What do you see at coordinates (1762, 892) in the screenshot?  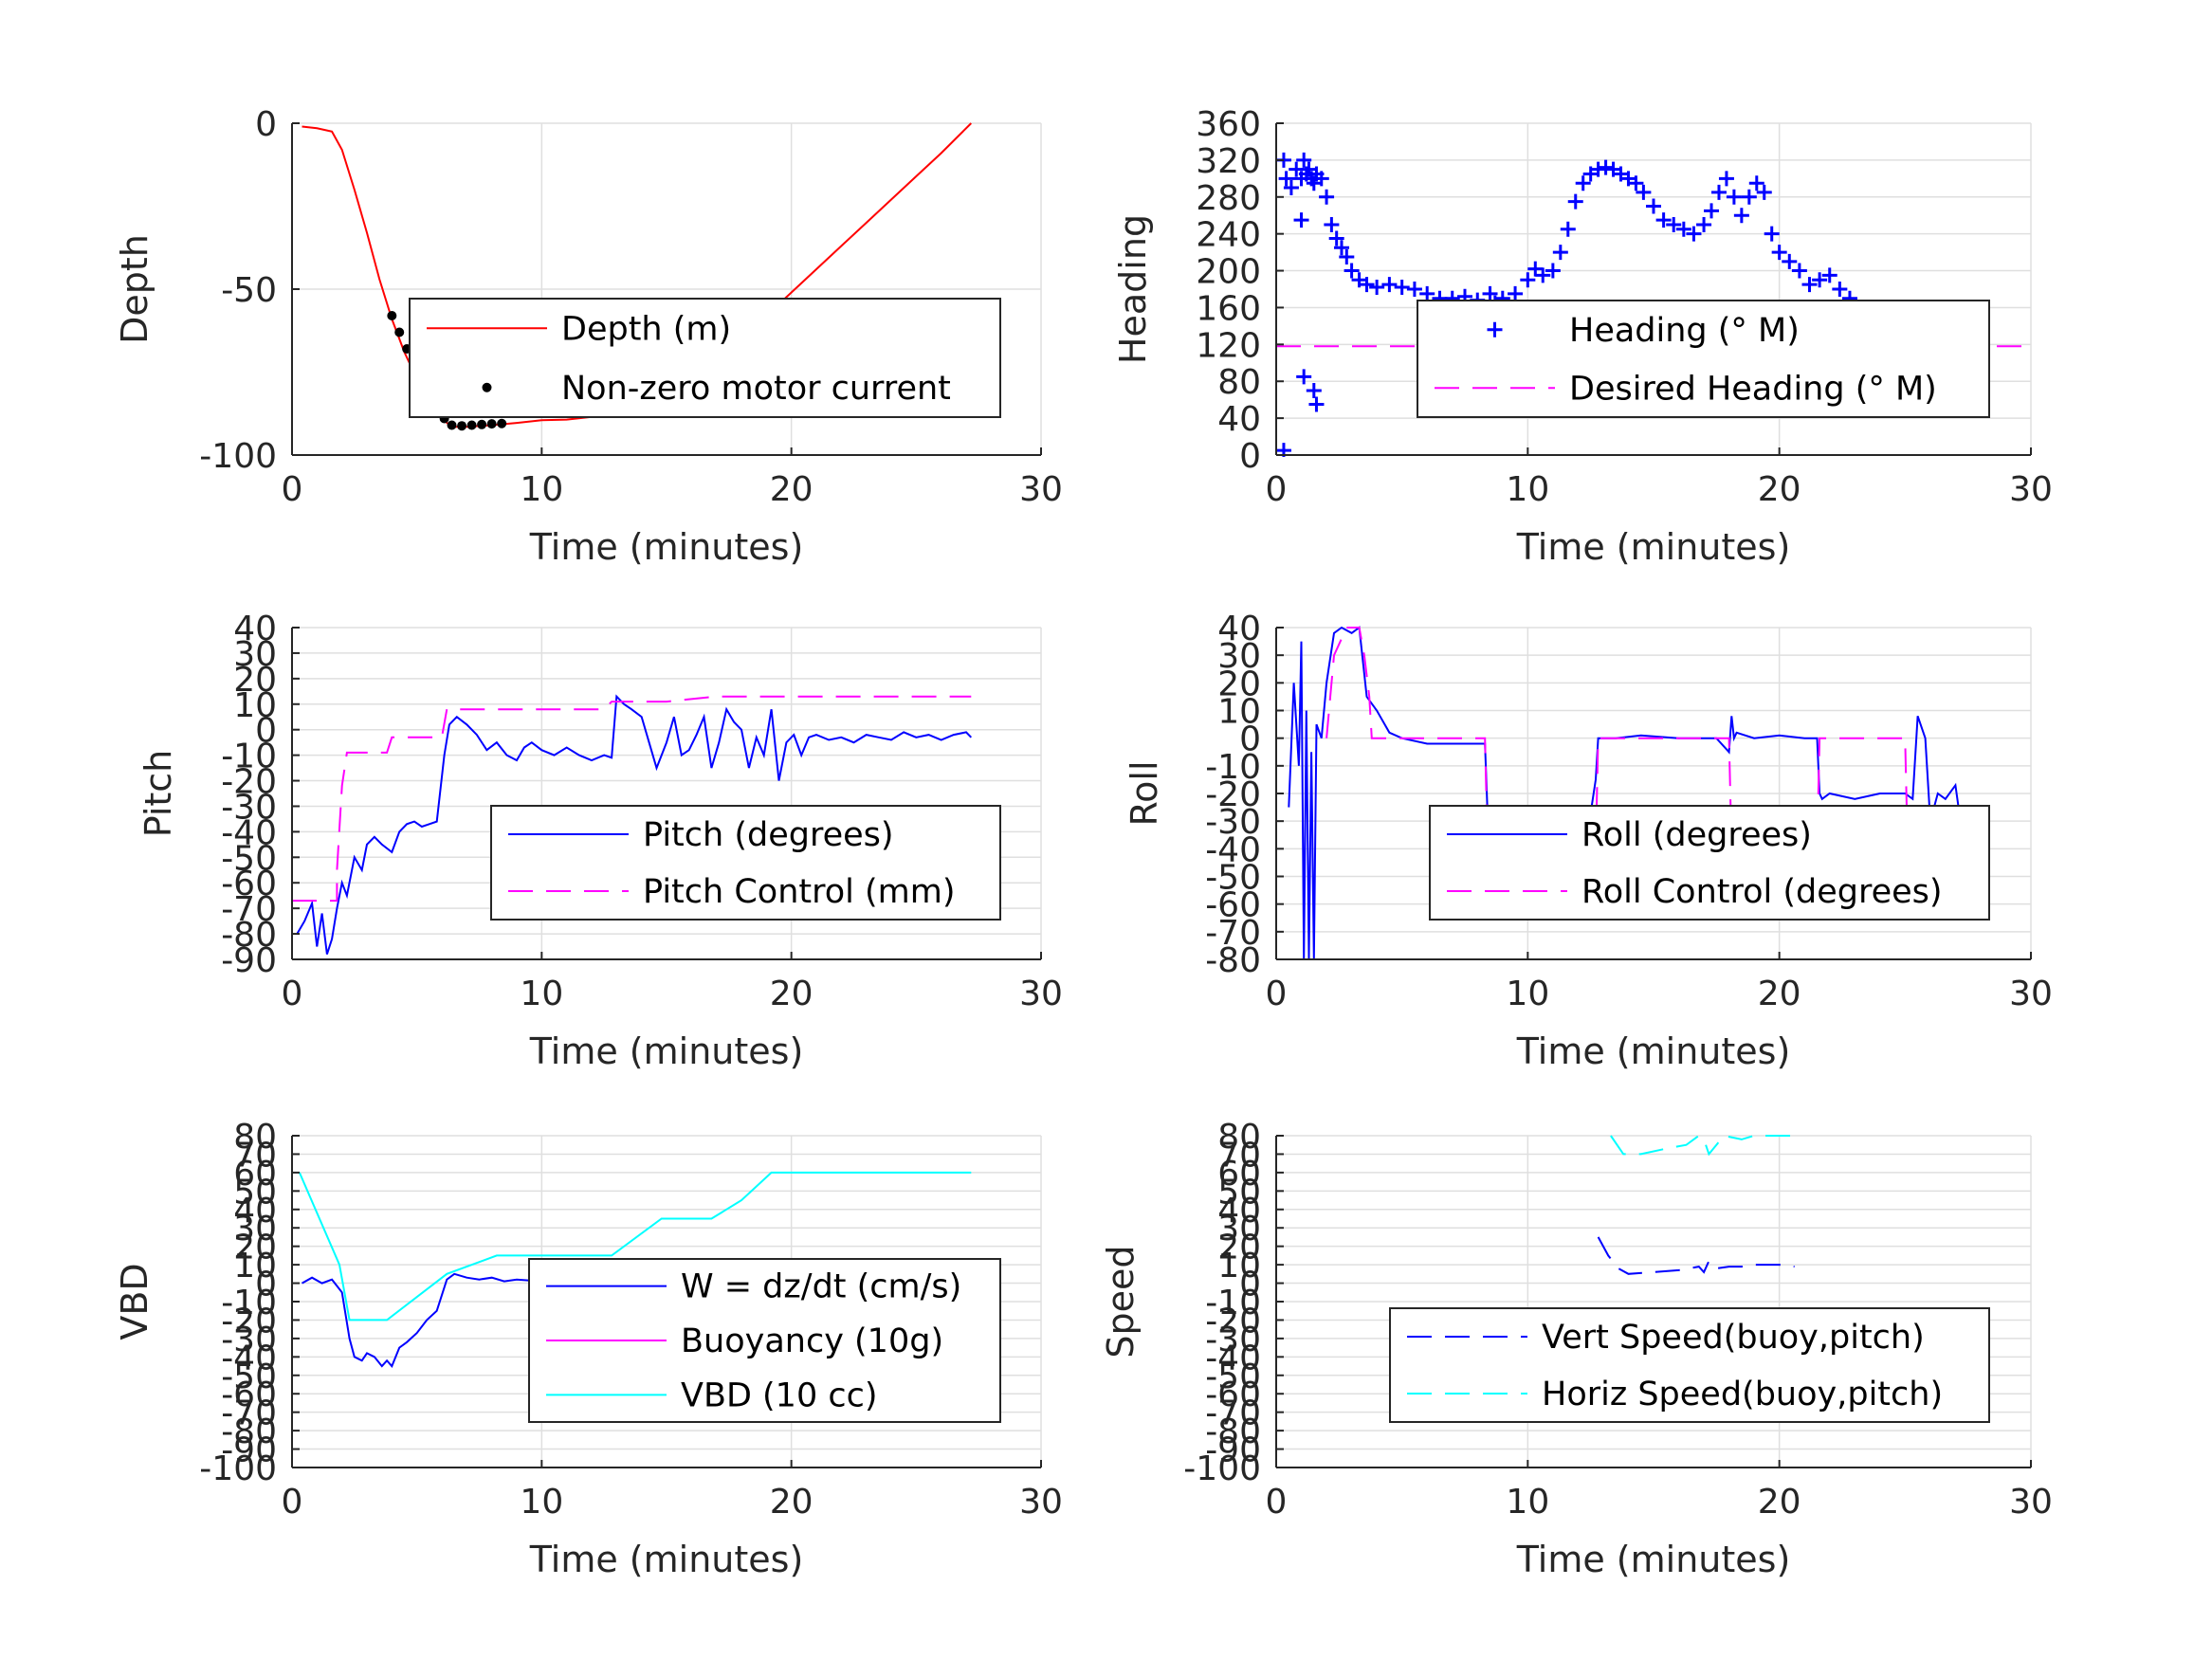 I see `legend-entry: Roll Control (degrees)` at bounding box center [1762, 892].